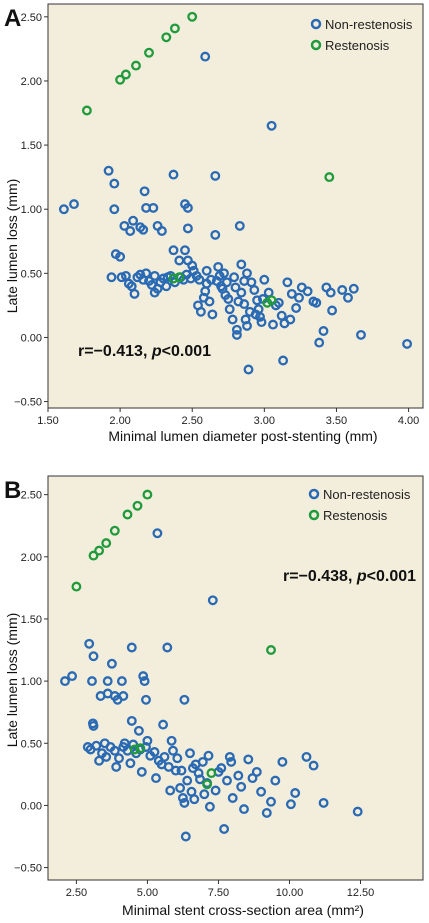  What do you see at coordinates (12, 18) in the screenshot?
I see `panel-a-letter: A` at bounding box center [12, 18].